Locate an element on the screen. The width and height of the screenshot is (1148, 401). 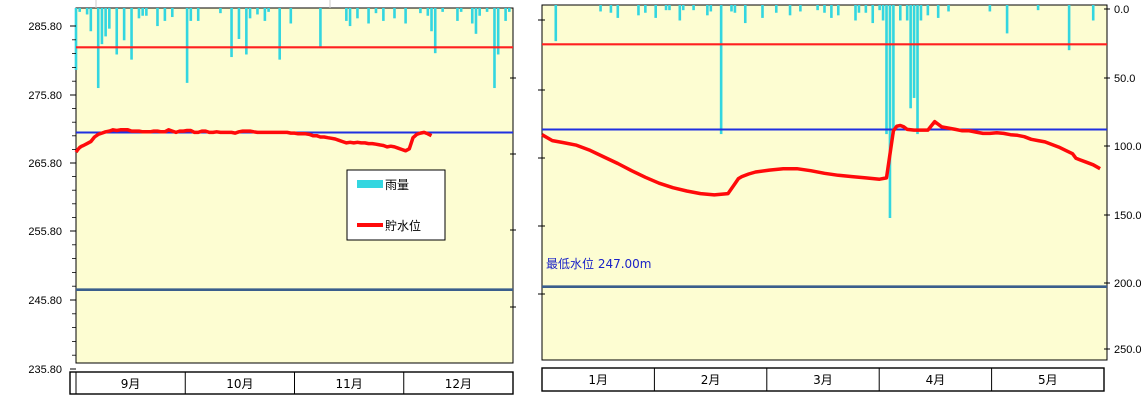
right-month-band: 1月 2月 3月 4月 5月 is located at coordinates (823, 379).